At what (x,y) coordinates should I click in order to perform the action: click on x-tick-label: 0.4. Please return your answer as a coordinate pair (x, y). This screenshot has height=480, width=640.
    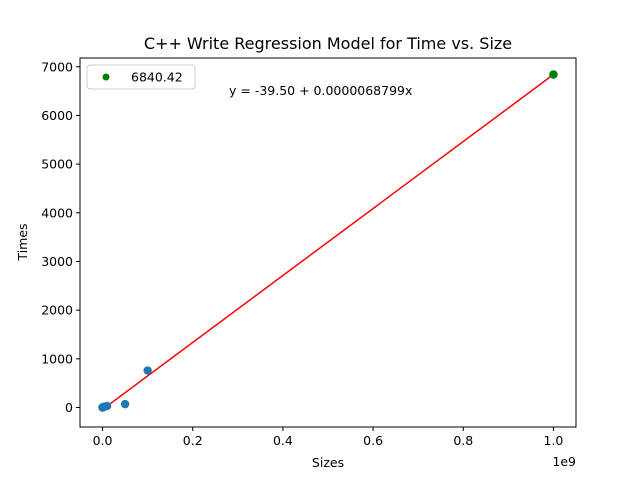
    Looking at the image, I should click on (283, 440).